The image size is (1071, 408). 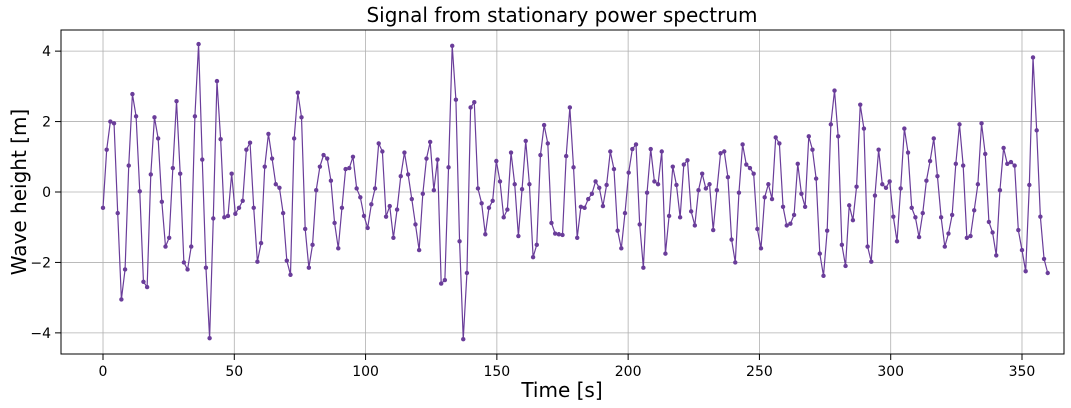 I want to click on y-tick-label: 0, so click(x=46, y=193).